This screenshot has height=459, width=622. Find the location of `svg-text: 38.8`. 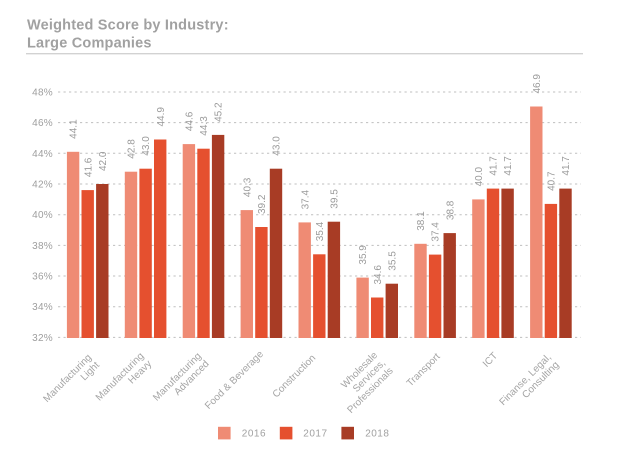

svg-text: 38.8 is located at coordinates (450, 210).